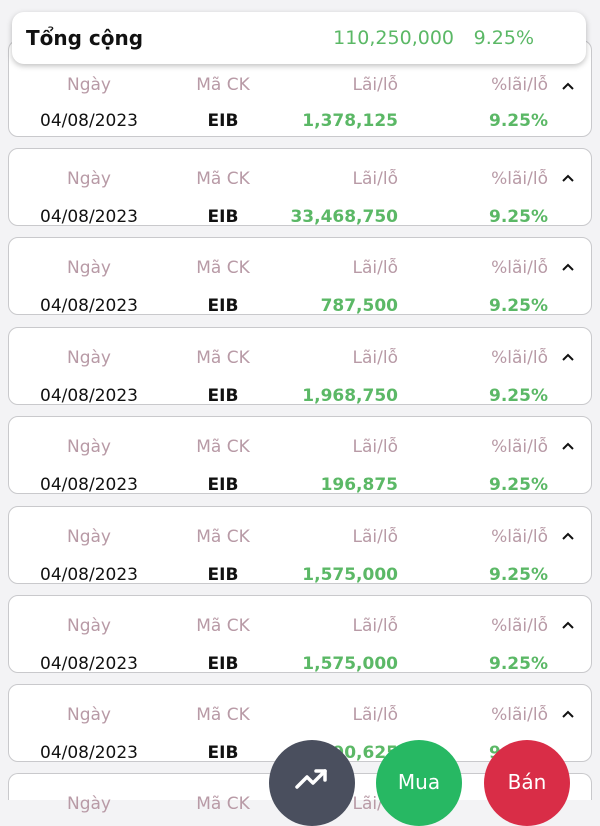 The height and width of the screenshot is (826, 600). Describe the element at coordinates (359, 306) in the screenshot. I see `profit-value: 787,500` at that location.